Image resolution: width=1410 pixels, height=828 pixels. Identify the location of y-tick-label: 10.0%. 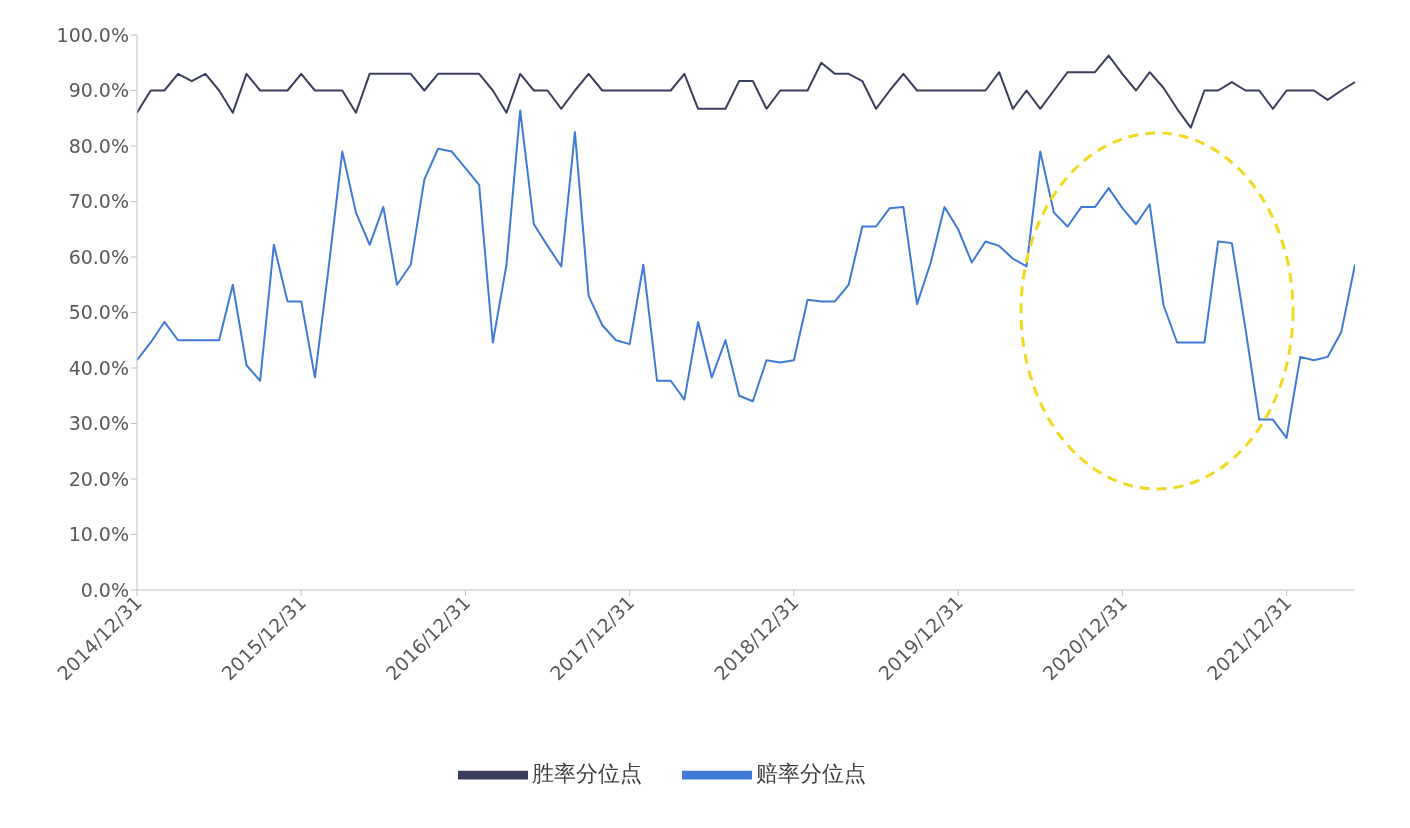
(98, 534).